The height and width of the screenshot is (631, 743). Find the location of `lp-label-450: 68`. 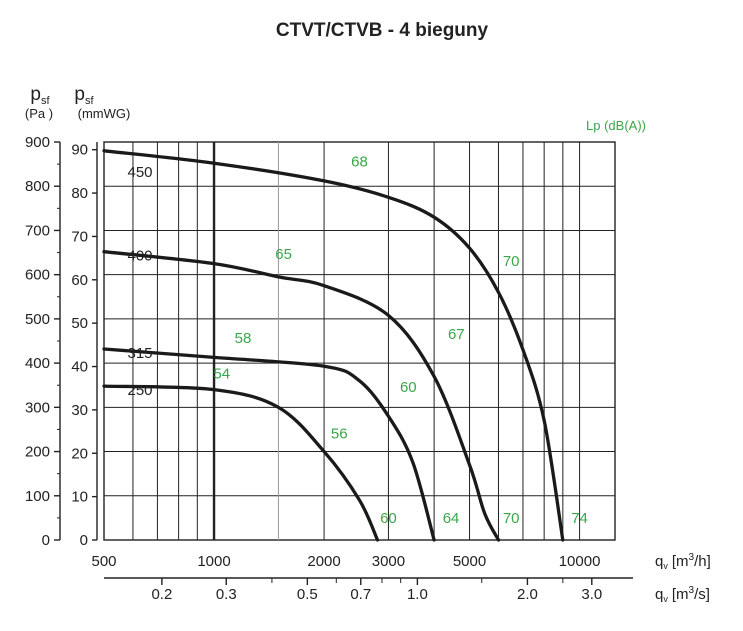

lp-label-450: 68 is located at coordinates (359, 161).